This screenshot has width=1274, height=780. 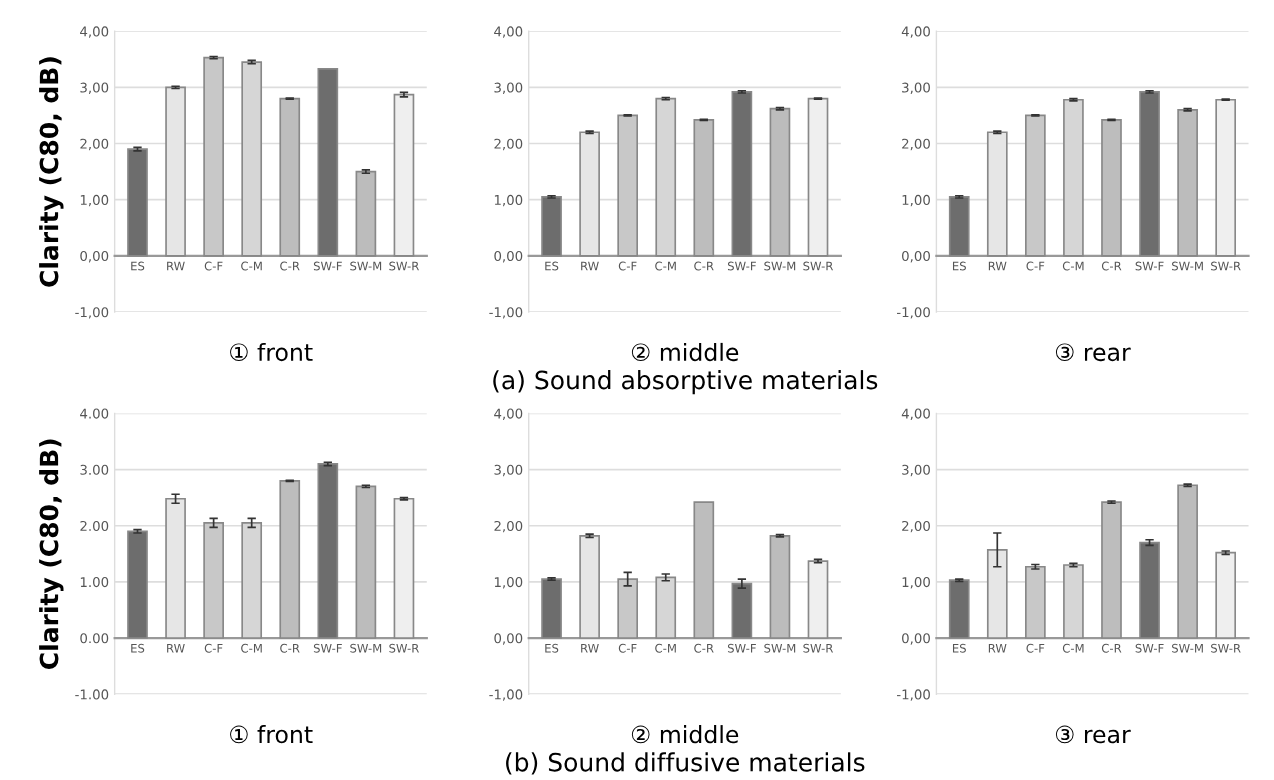 What do you see at coordinates (685, 382) in the screenshot?
I see `text: (a) Sound absorptive materials` at bounding box center [685, 382].